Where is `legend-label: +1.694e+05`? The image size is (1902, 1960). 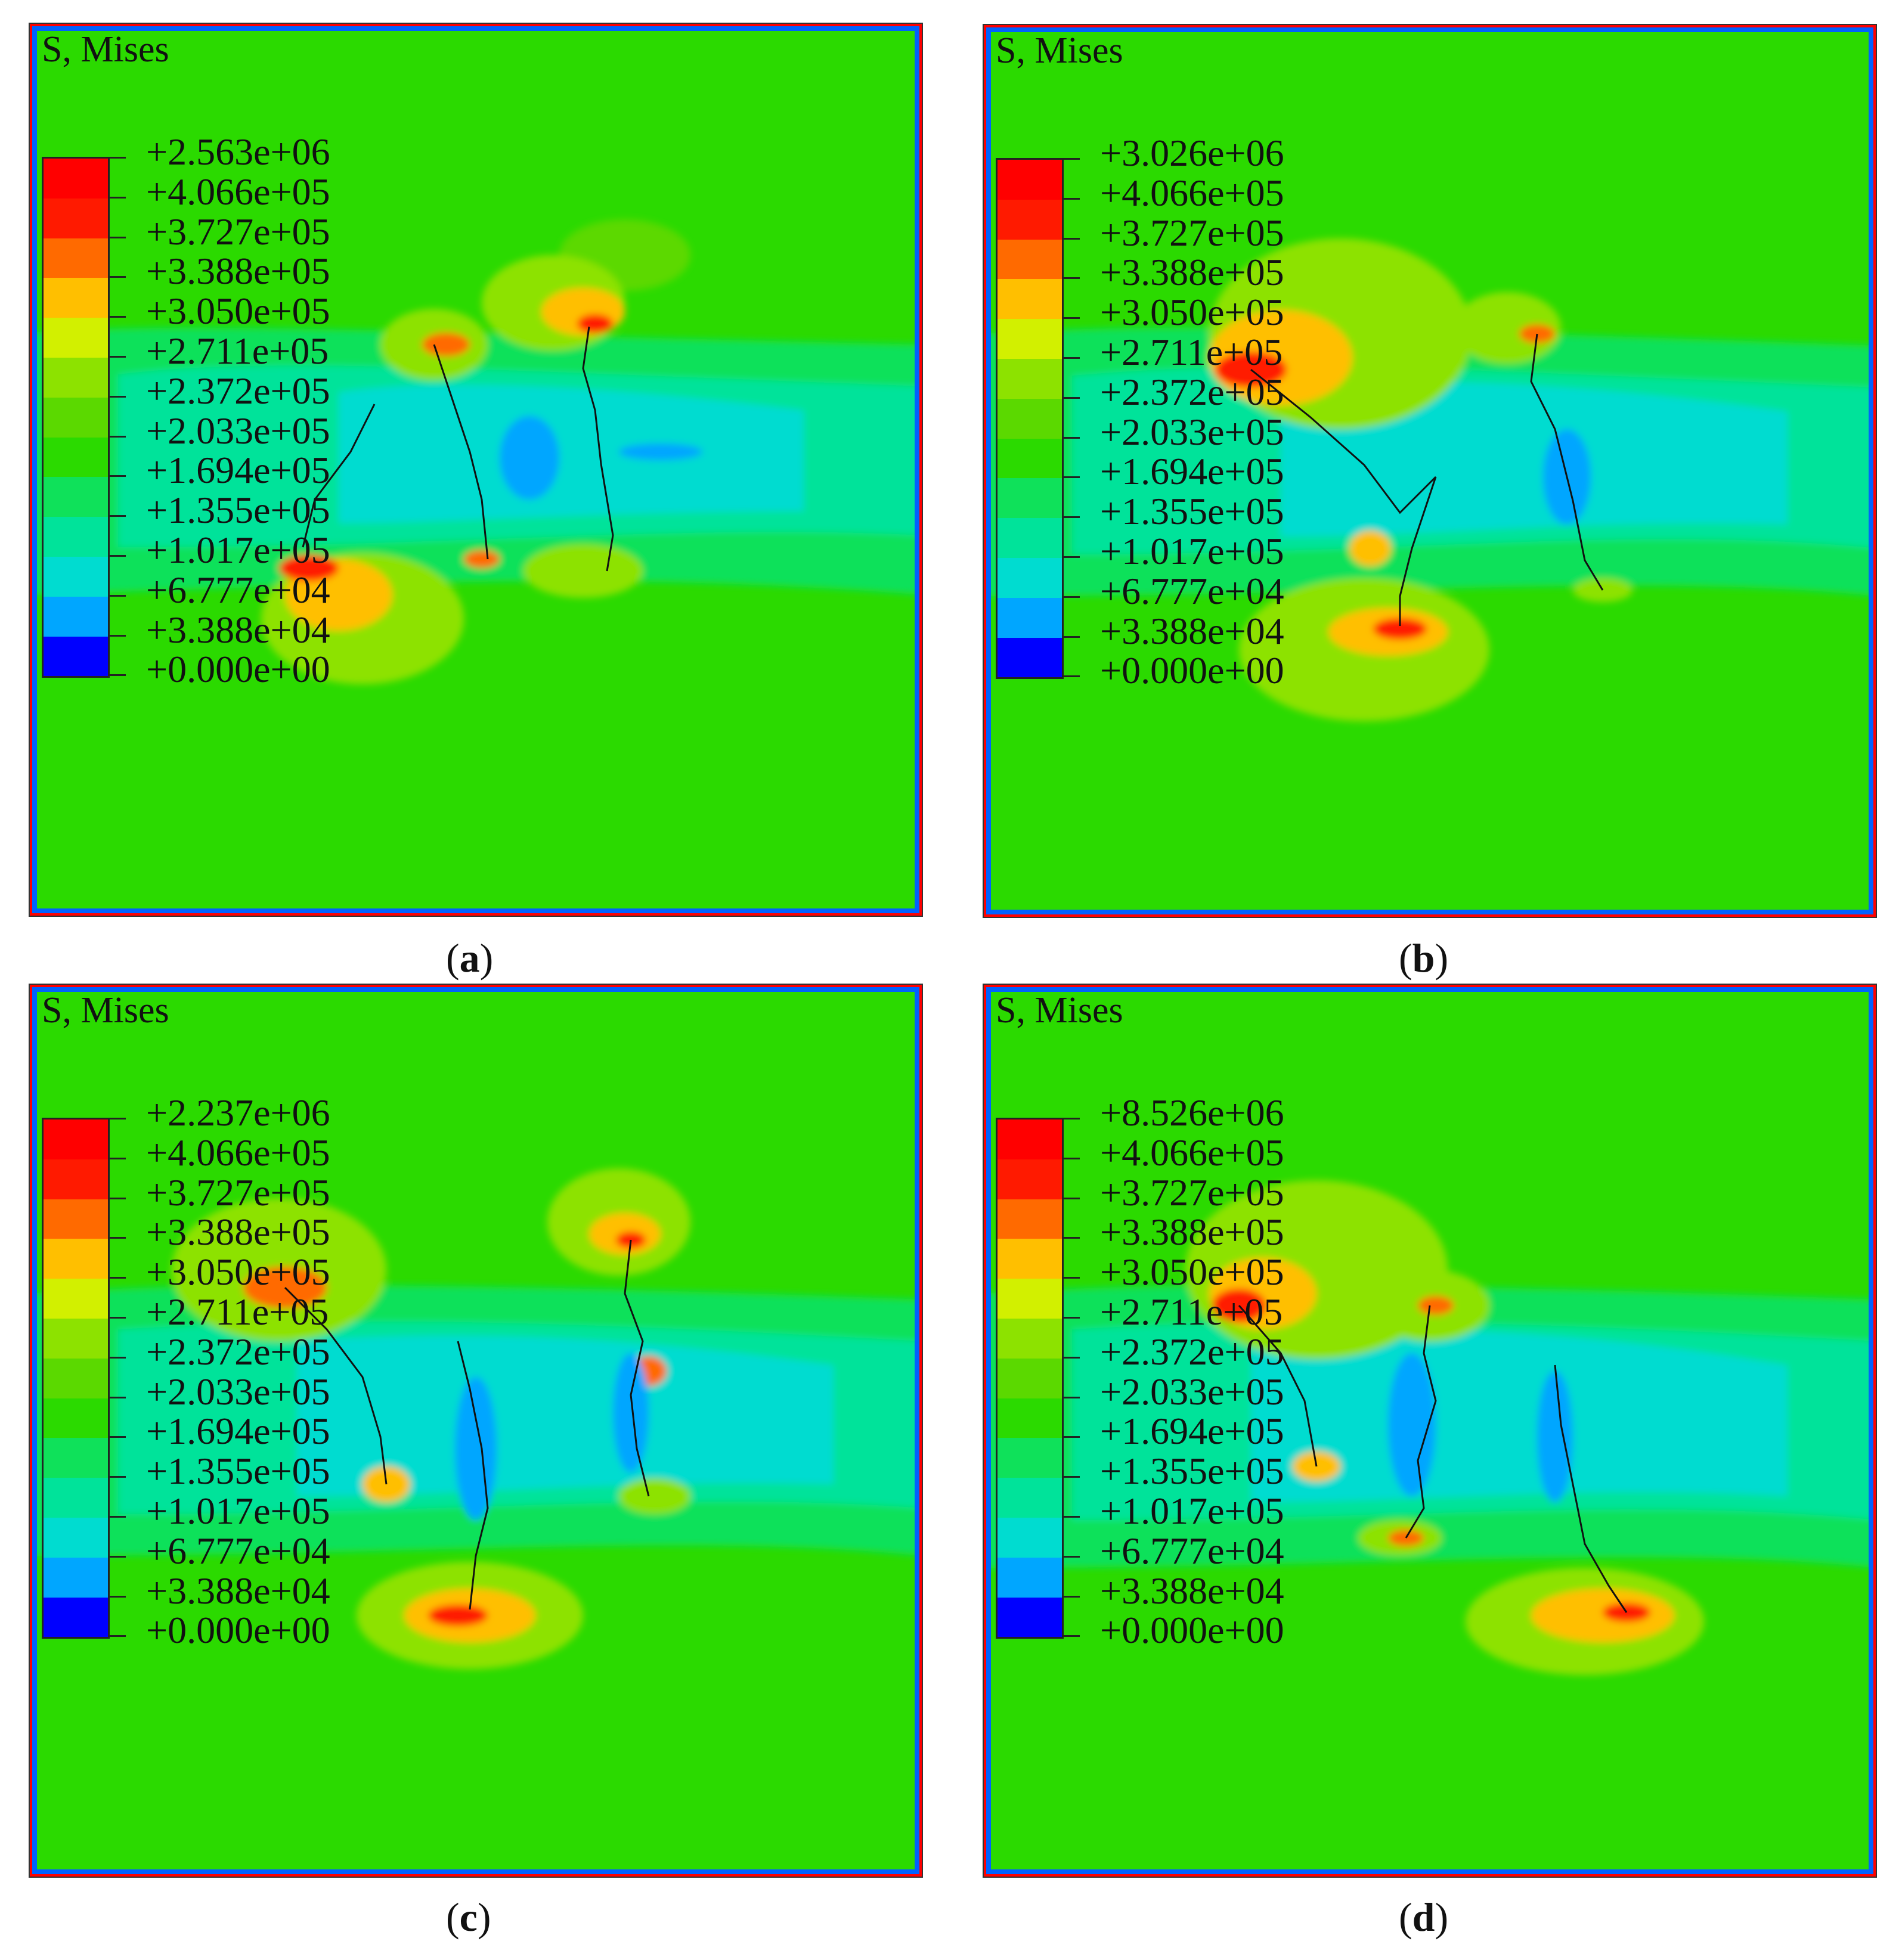 legend-label: +1.694e+05 is located at coordinates (238, 471).